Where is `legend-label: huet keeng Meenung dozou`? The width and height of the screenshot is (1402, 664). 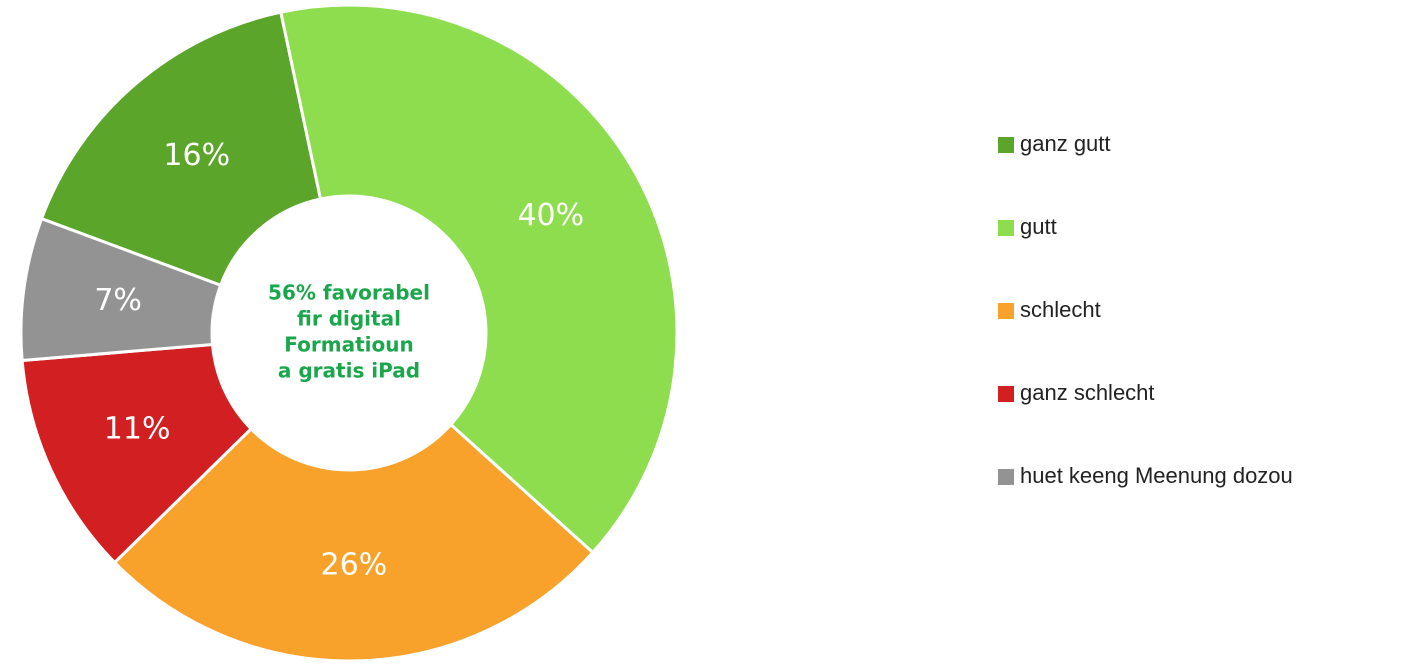
legend-label: huet keeng Meenung dozou is located at coordinates (1156, 475).